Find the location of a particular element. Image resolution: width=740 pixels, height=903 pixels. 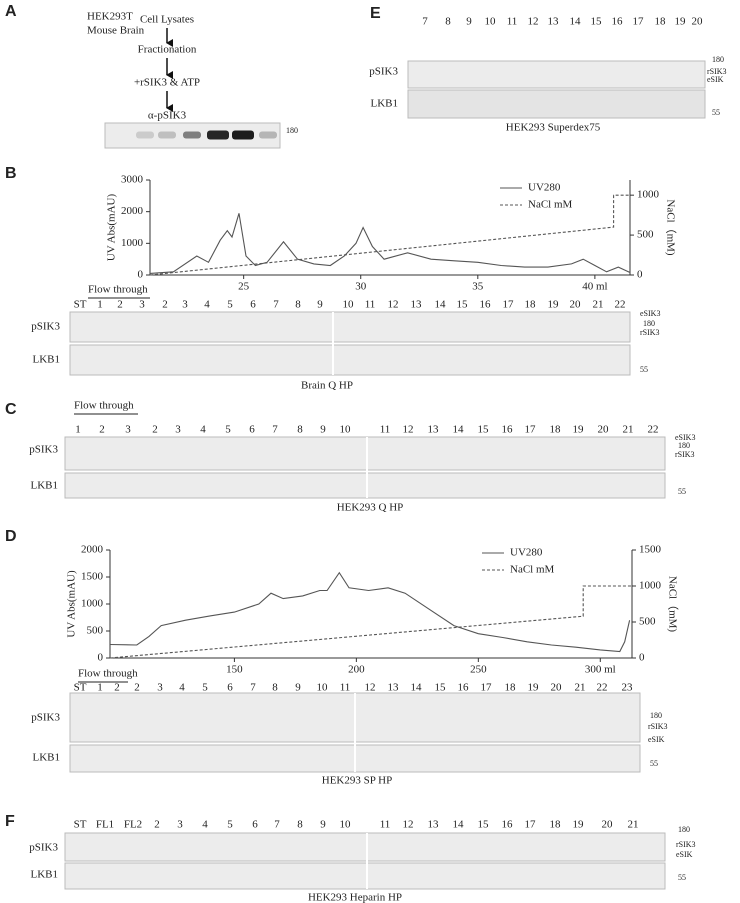

step: Fractionation is located at coordinates (167, 50).